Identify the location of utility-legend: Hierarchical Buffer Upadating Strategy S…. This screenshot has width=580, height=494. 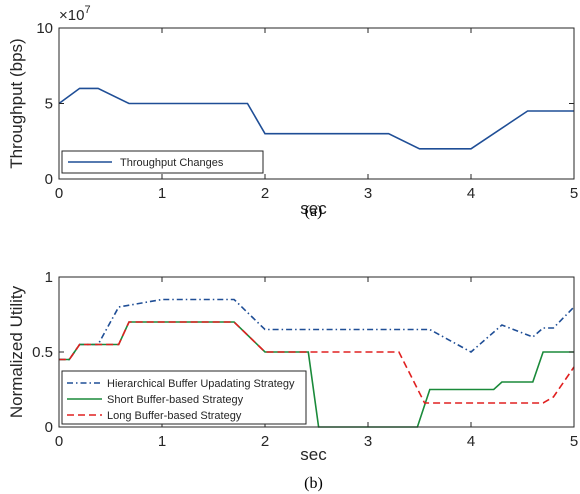
(184, 397).